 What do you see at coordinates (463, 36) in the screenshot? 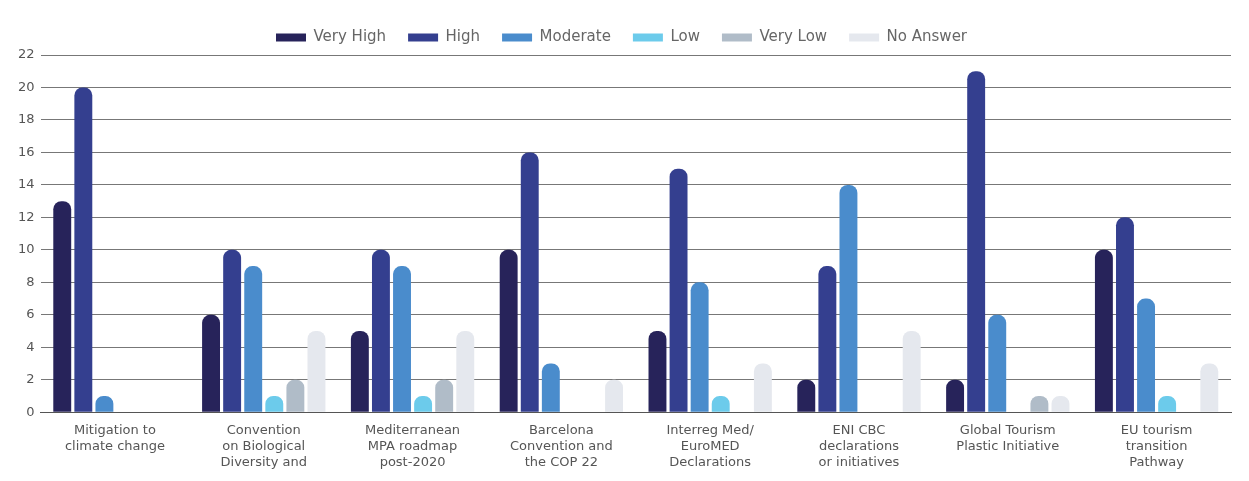
I see `legend-label: High` at bounding box center [463, 36].